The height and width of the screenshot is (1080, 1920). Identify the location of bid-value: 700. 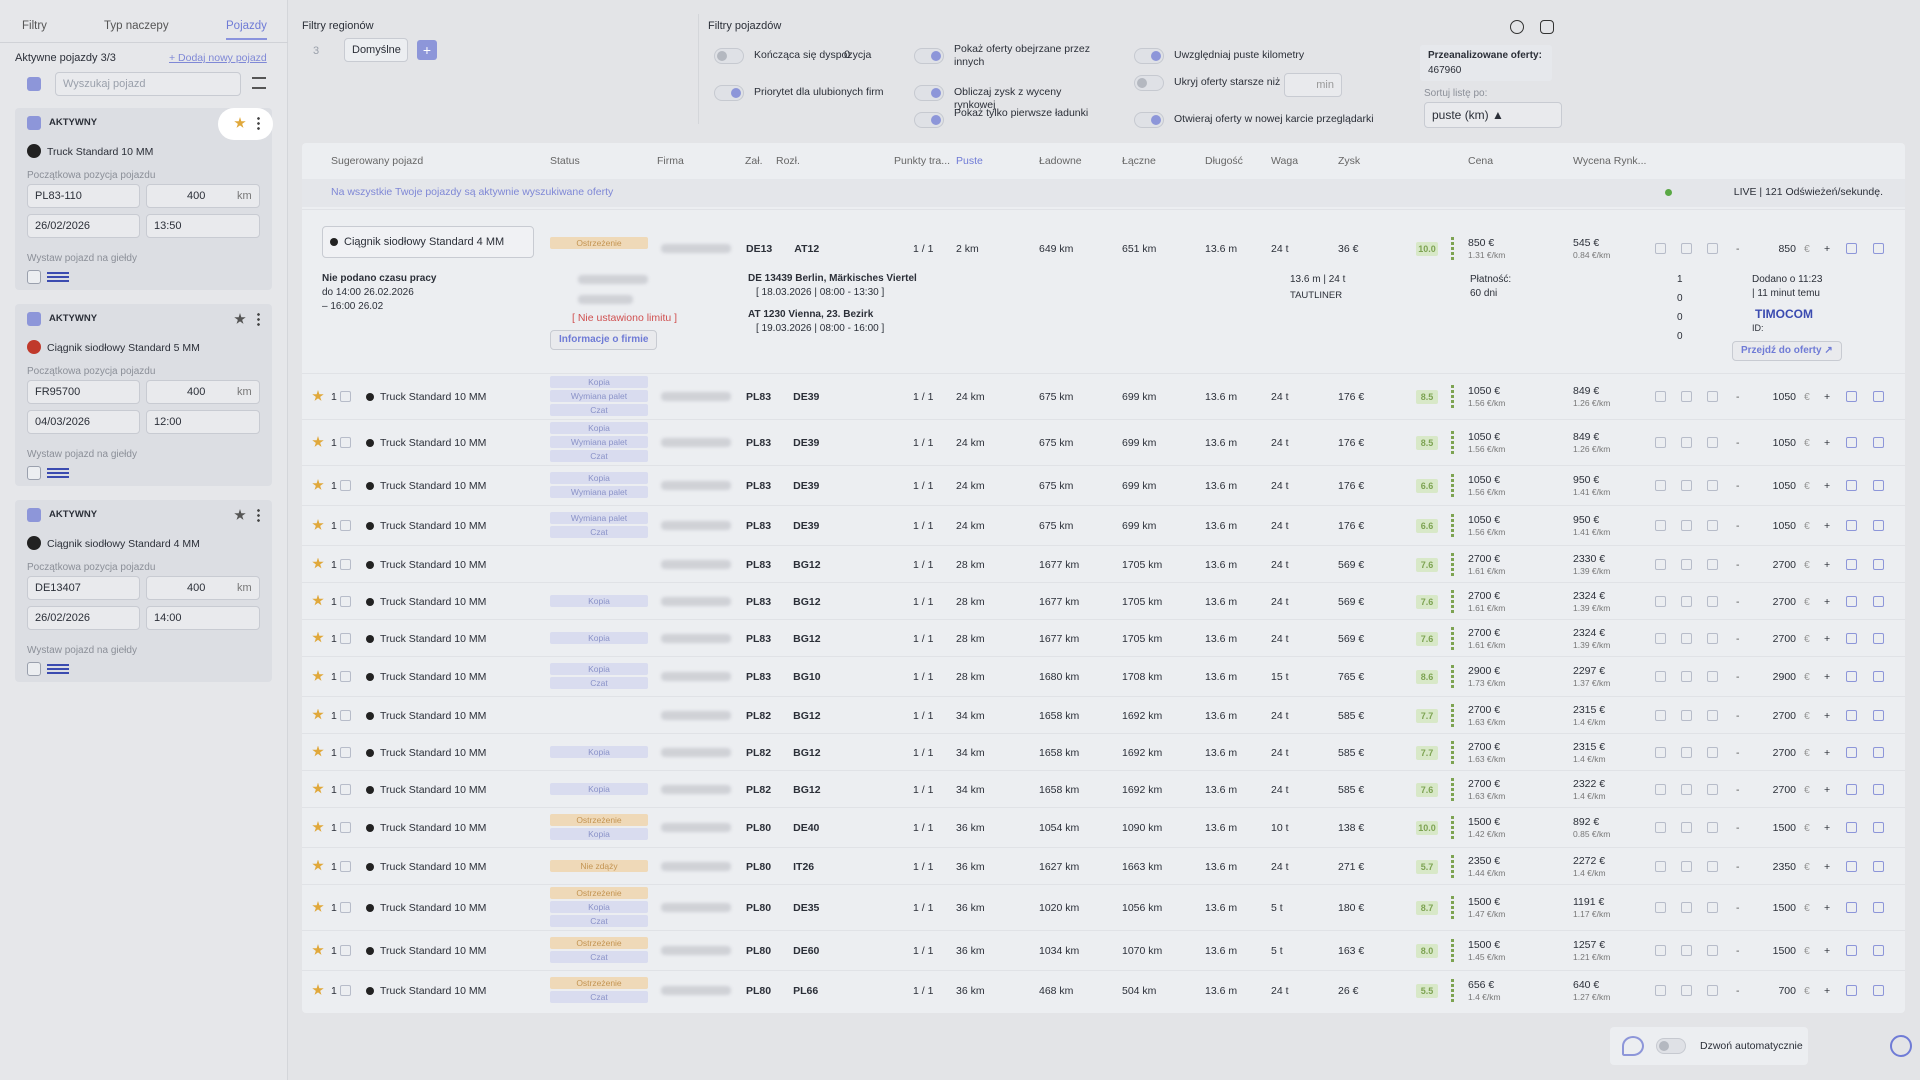
(1787, 991).